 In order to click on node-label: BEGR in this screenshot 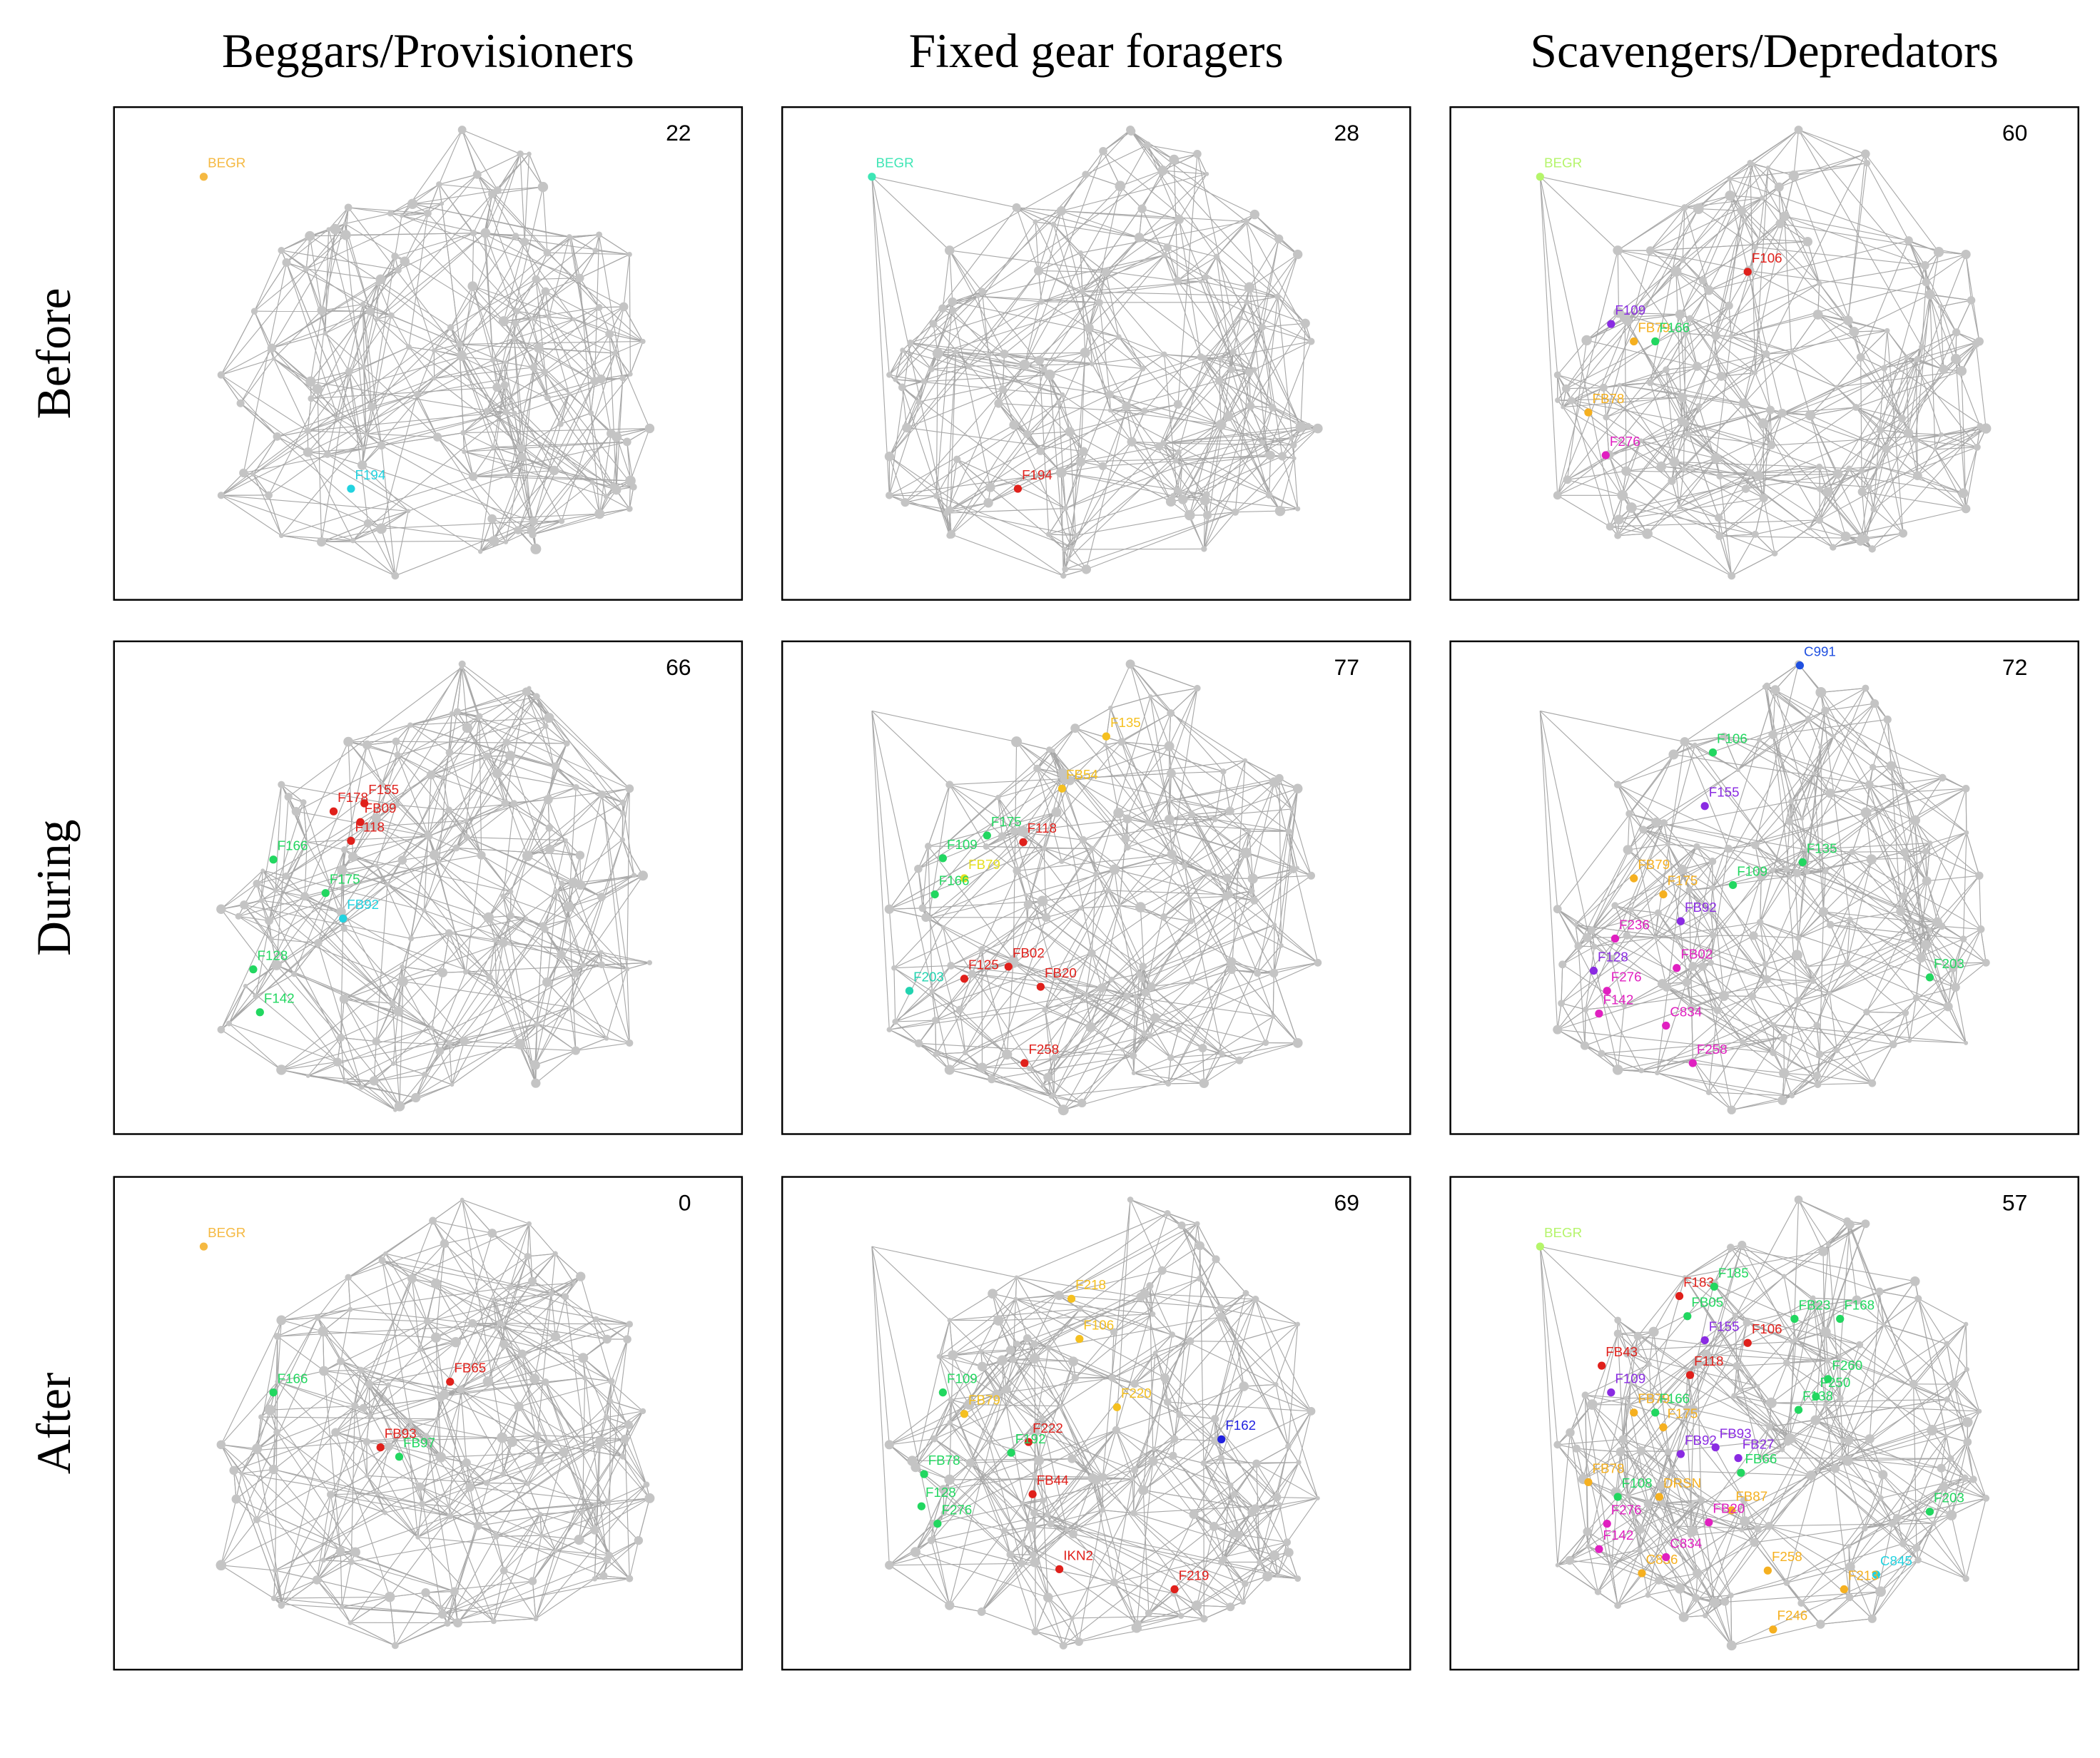, I will do `click(226, 163)`.